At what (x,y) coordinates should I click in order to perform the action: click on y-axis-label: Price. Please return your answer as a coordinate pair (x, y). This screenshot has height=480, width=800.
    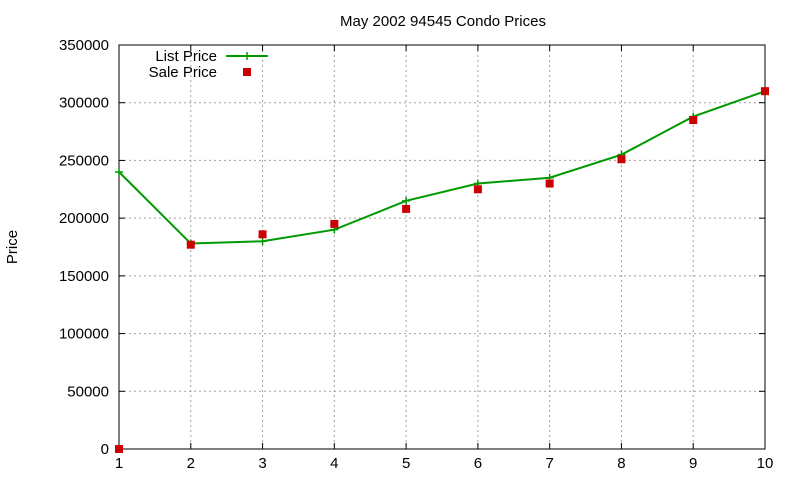
    Looking at the image, I should click on (12, 247).